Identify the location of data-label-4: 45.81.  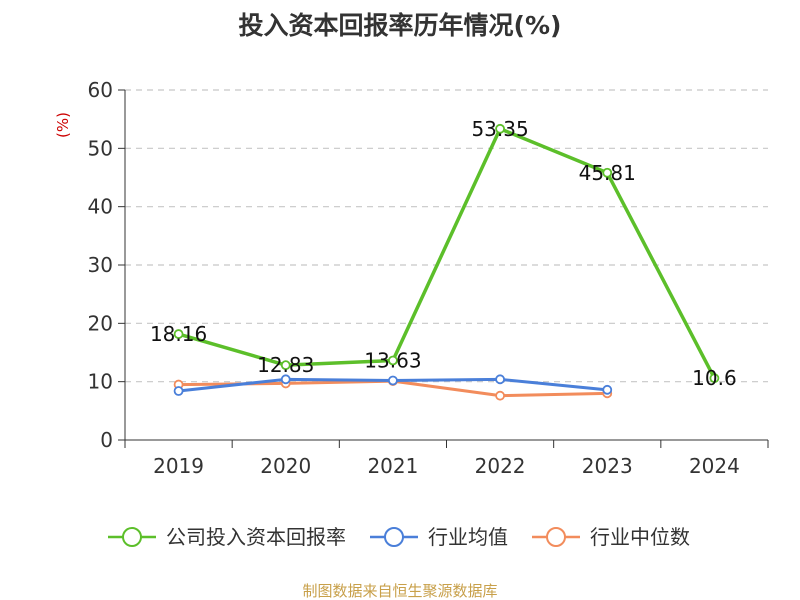
(607, 173).